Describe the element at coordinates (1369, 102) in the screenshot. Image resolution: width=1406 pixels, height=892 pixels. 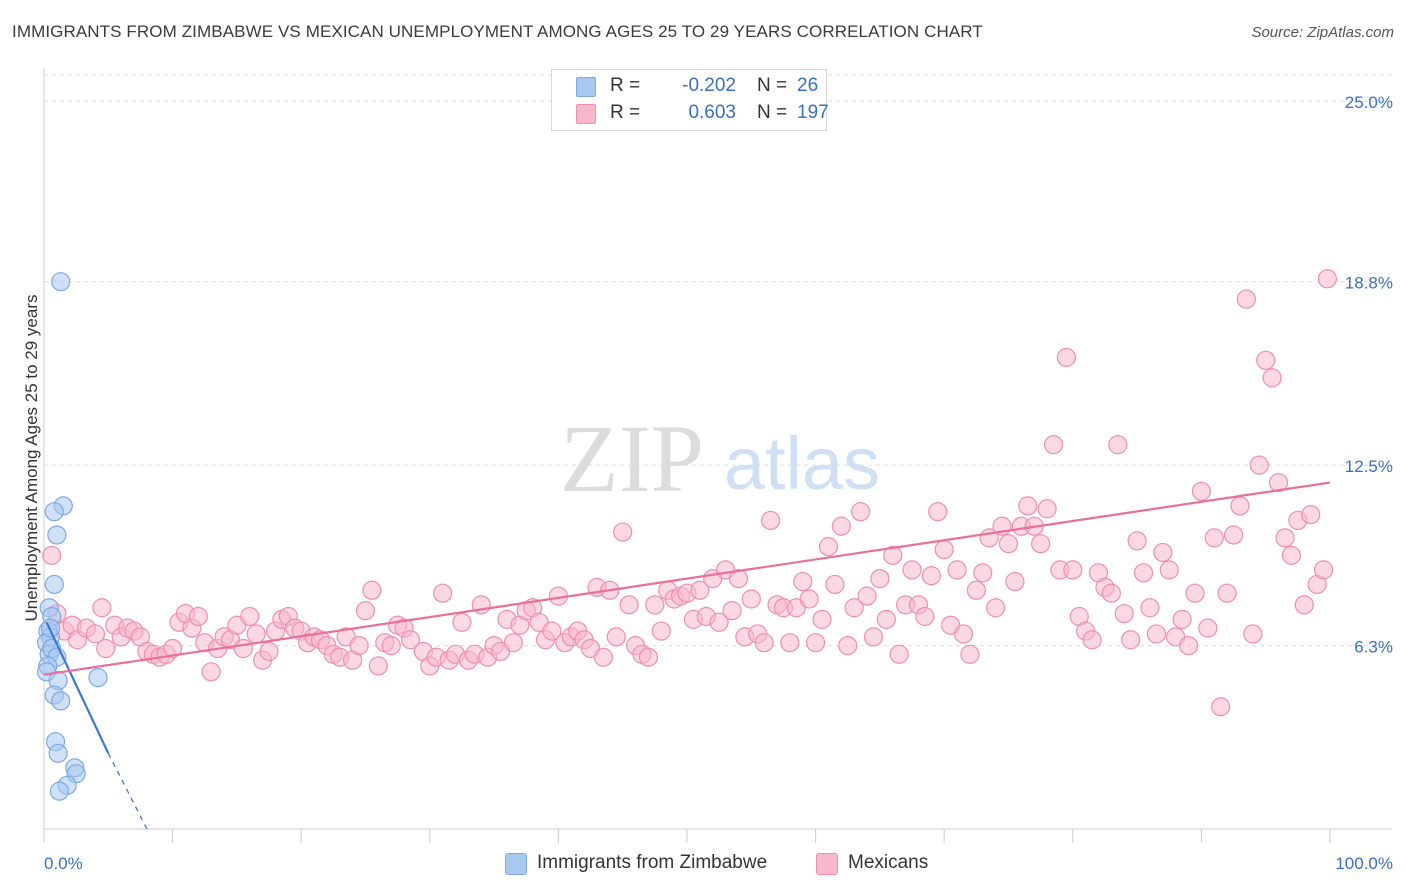
I see `y-tick-label: 25.0%` at that location.